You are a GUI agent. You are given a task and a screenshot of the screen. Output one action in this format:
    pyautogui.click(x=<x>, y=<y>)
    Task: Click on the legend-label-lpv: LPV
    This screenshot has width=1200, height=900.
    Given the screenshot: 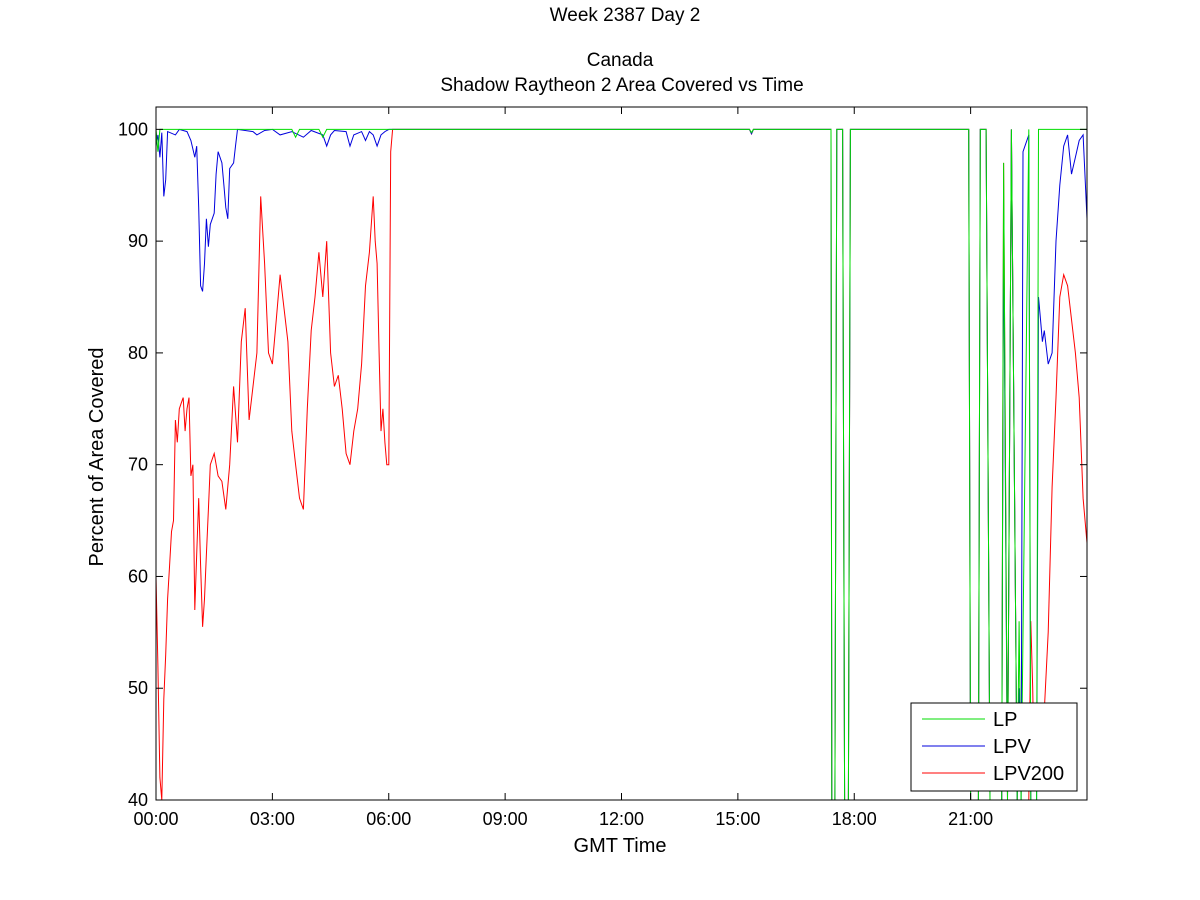 What is the action you would take?
    pyautogui.click(x=1012, y=747)
    